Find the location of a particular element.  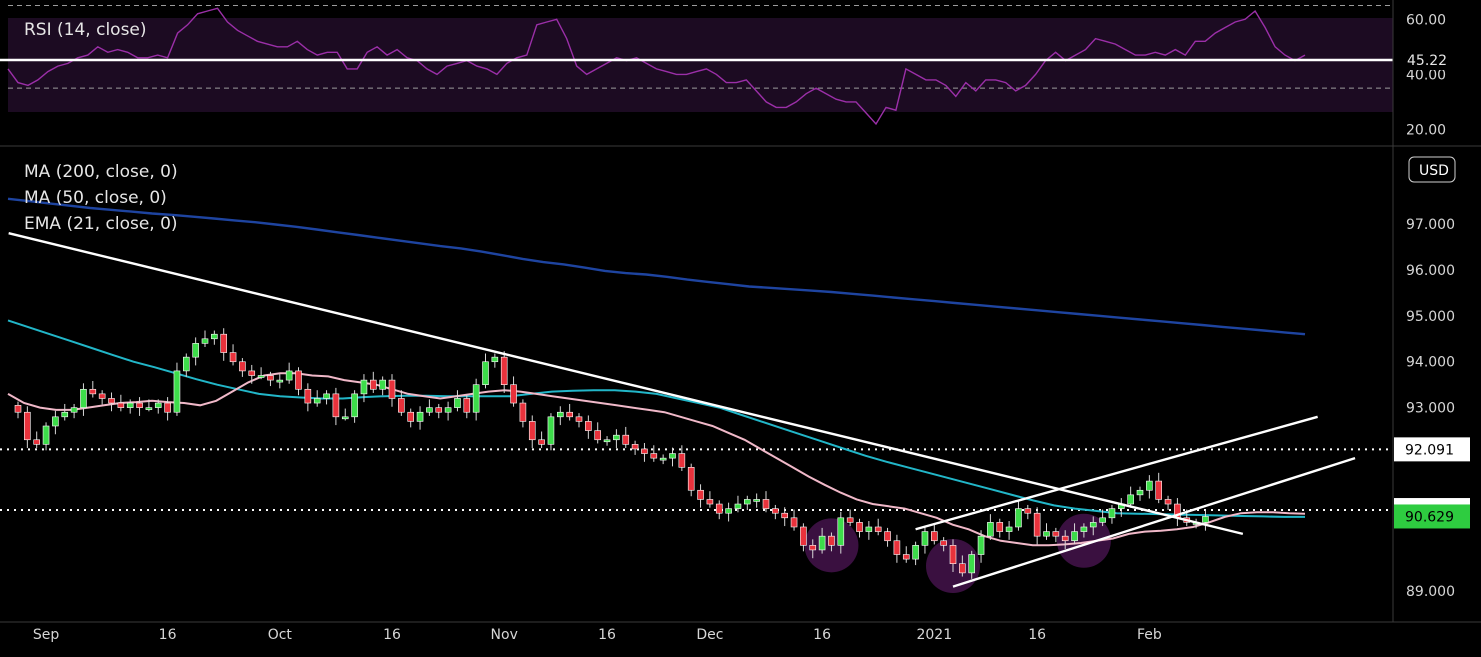

price-tick-0: 97.000 is located at coordinates (1430, 225).